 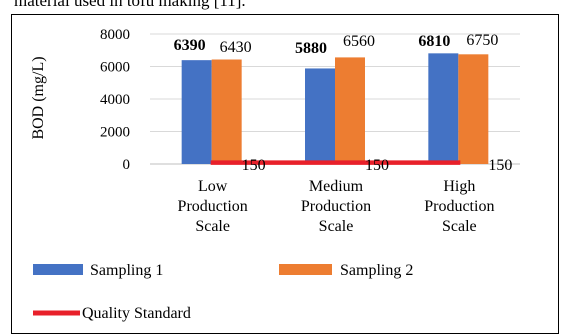 I want to click on data-label: 6810, so click(x=434, y=41).